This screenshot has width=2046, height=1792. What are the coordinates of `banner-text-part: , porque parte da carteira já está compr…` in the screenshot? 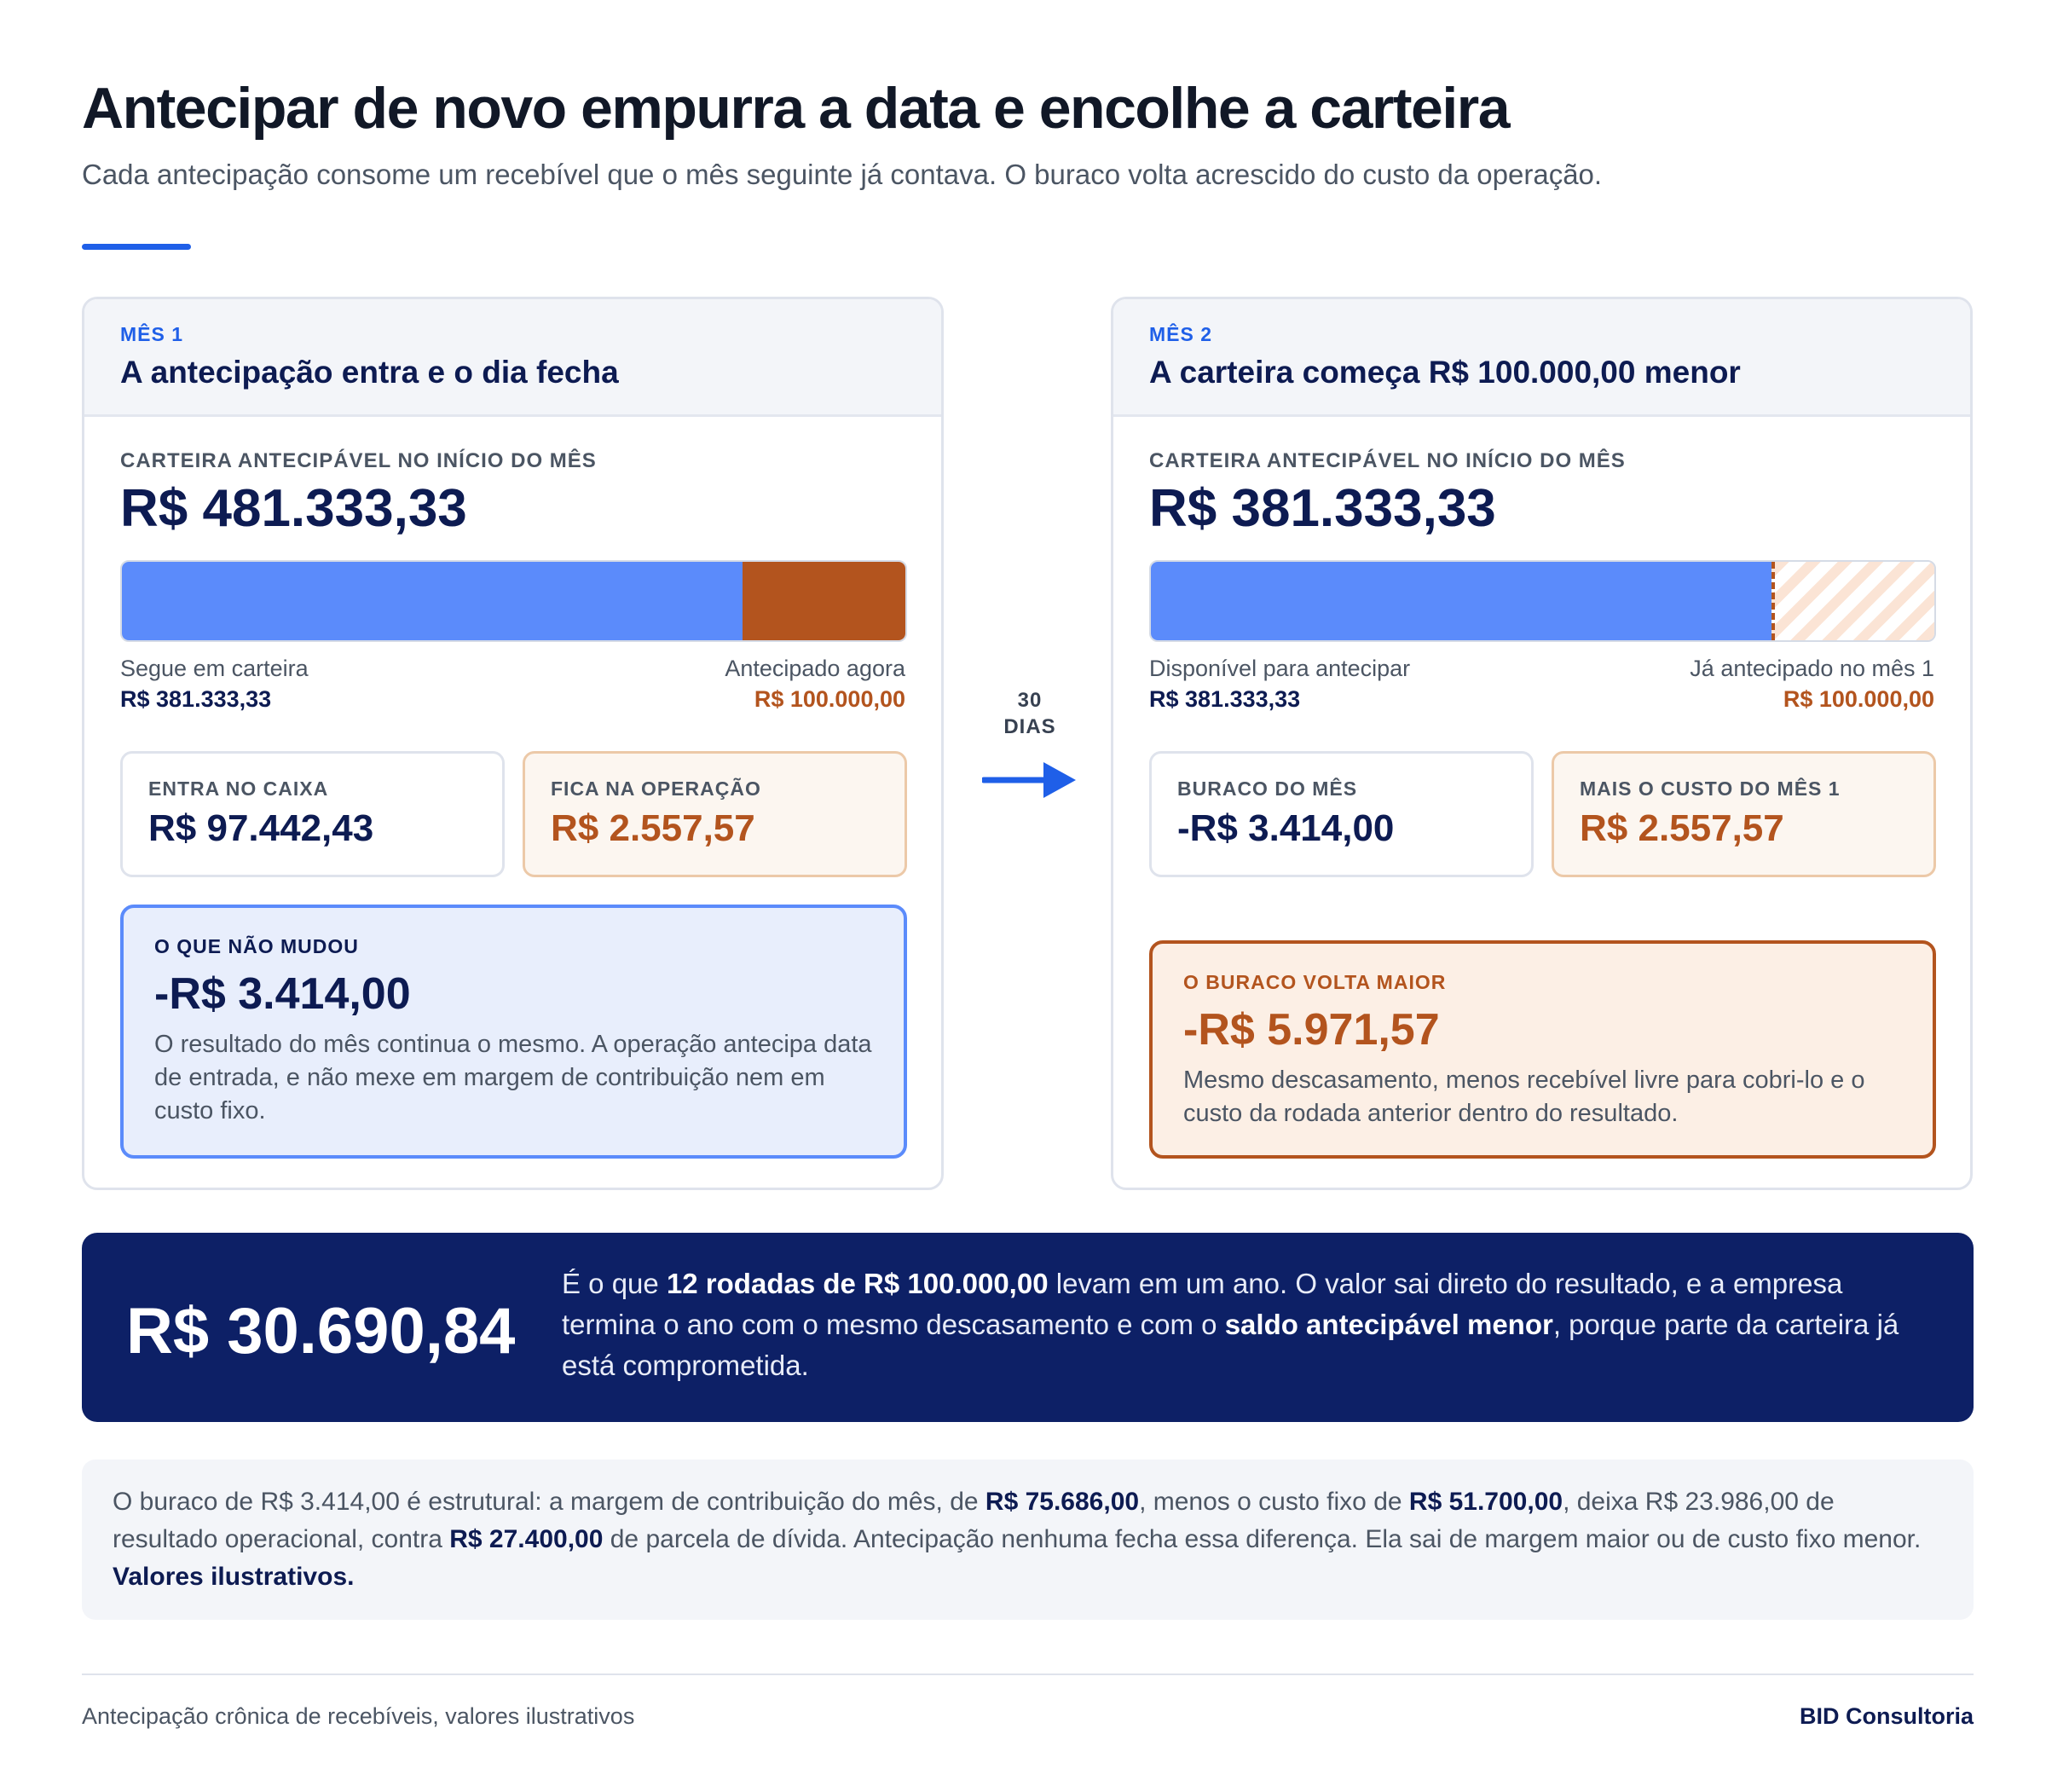 It's located at (1231, 1345).